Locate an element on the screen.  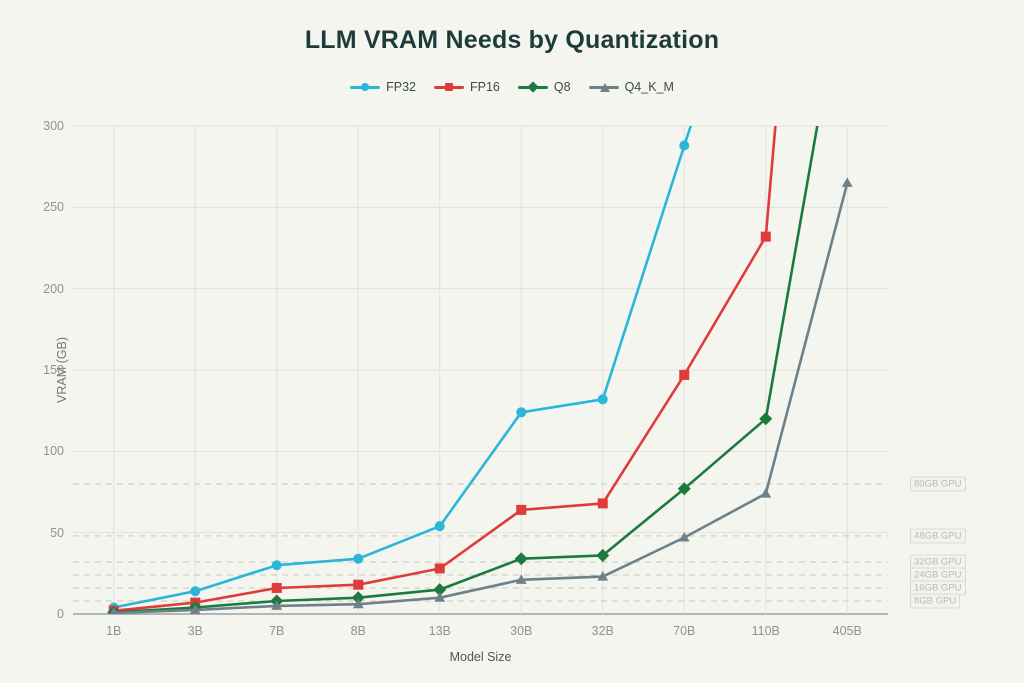
y-axis-tick: 0 is located at coordinates (60, 614).